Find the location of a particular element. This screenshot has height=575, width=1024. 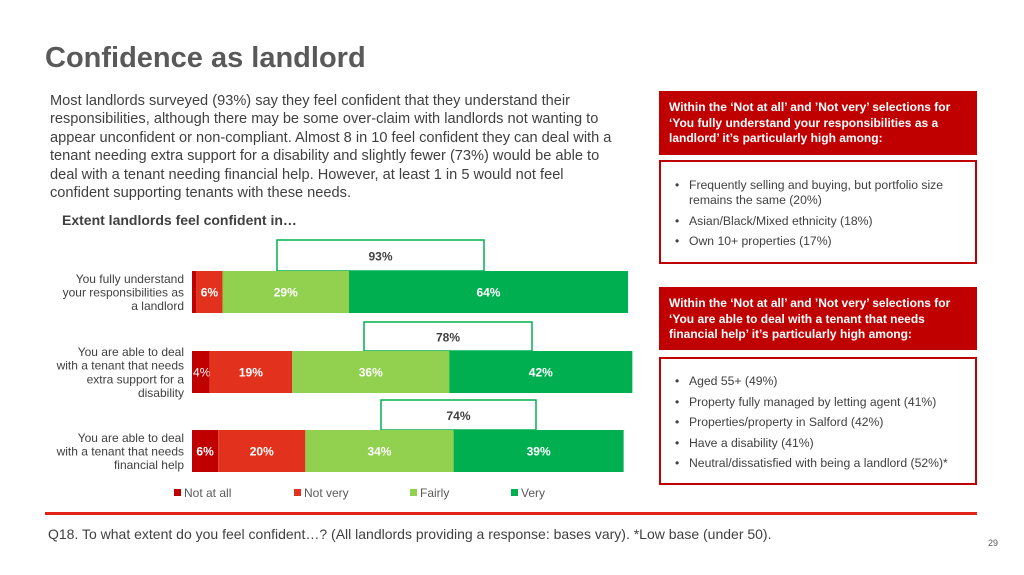

callout-item: • Own 10+ properties (17%) is located at coordinates (753, 241).